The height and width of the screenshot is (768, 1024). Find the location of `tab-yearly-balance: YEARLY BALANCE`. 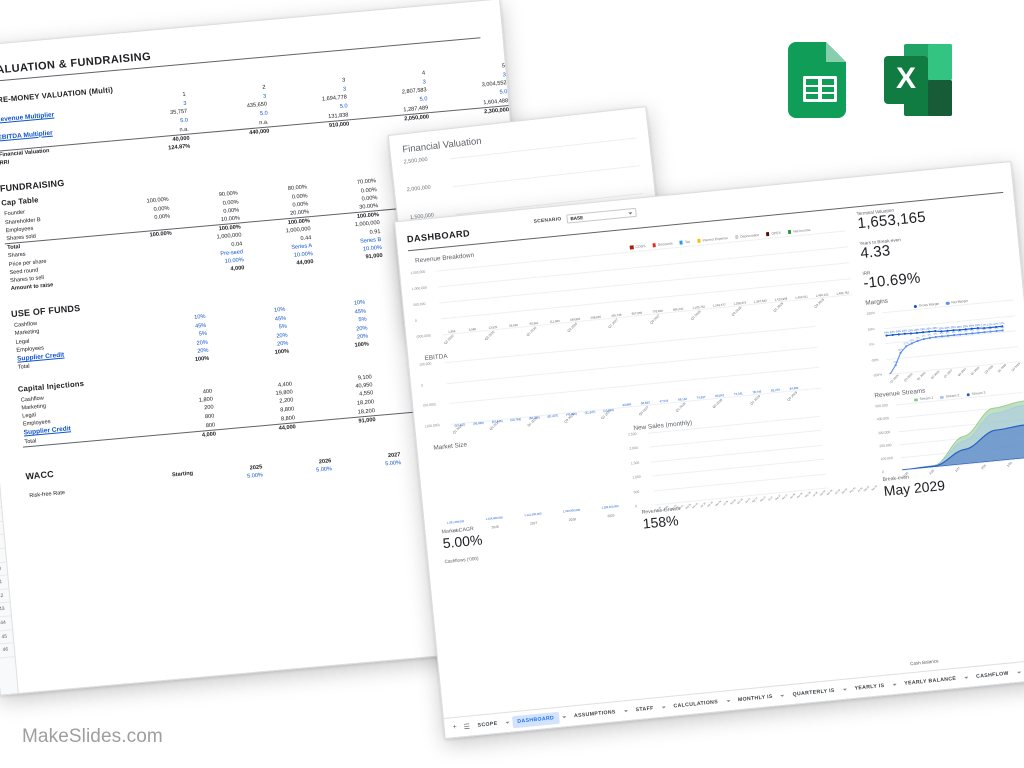

tab-yearly-balance: YEARLY BALANCE is located at coordinates (930, 681).